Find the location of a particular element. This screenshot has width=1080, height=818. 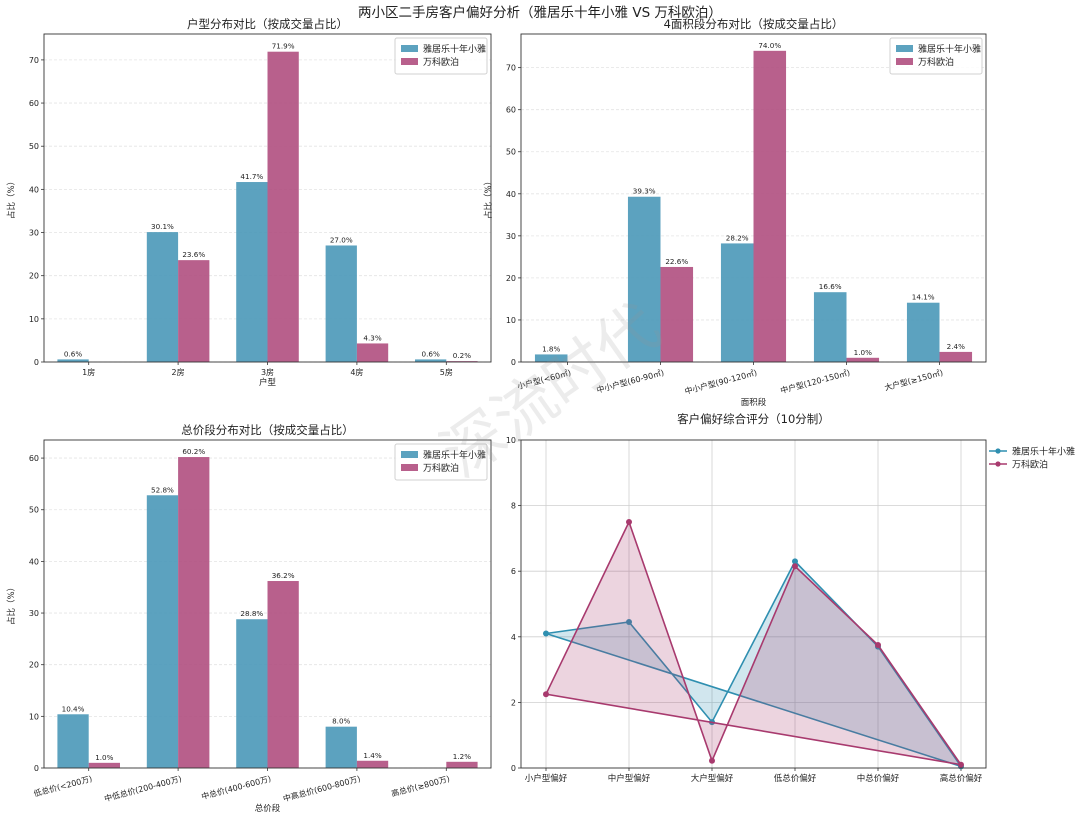

data-label-0-2: 28.8% is located at coordinates (251, 613).